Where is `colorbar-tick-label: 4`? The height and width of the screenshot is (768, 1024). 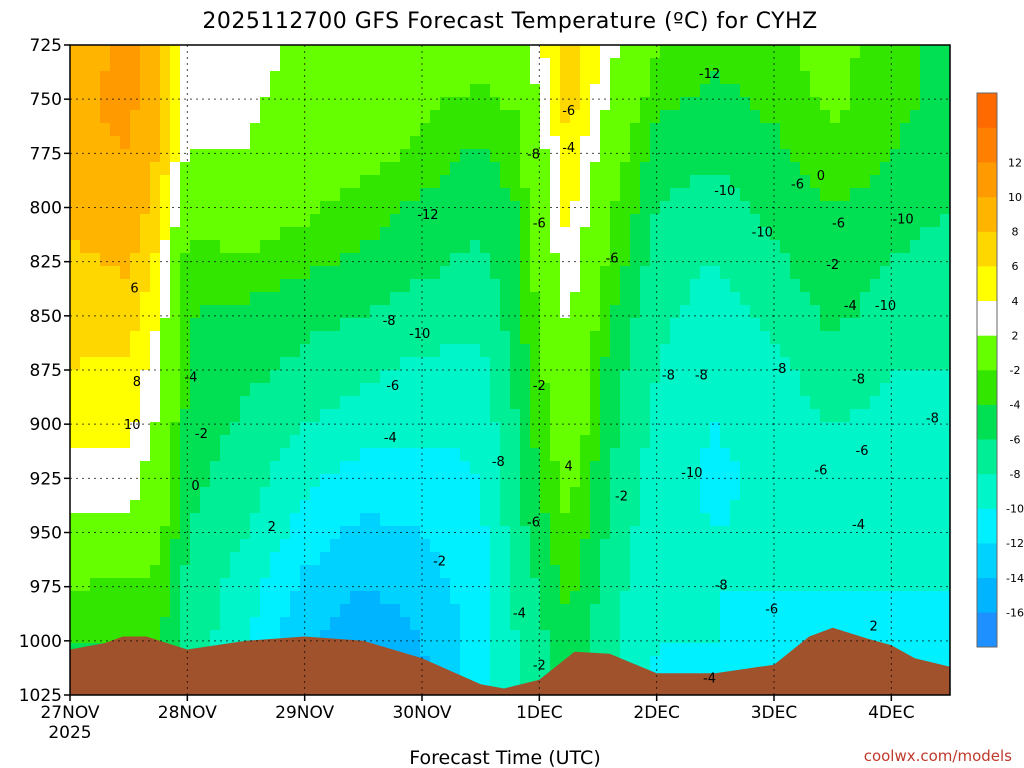 colorbar-tick-label: 4 is located at coordinates (1015, 301).